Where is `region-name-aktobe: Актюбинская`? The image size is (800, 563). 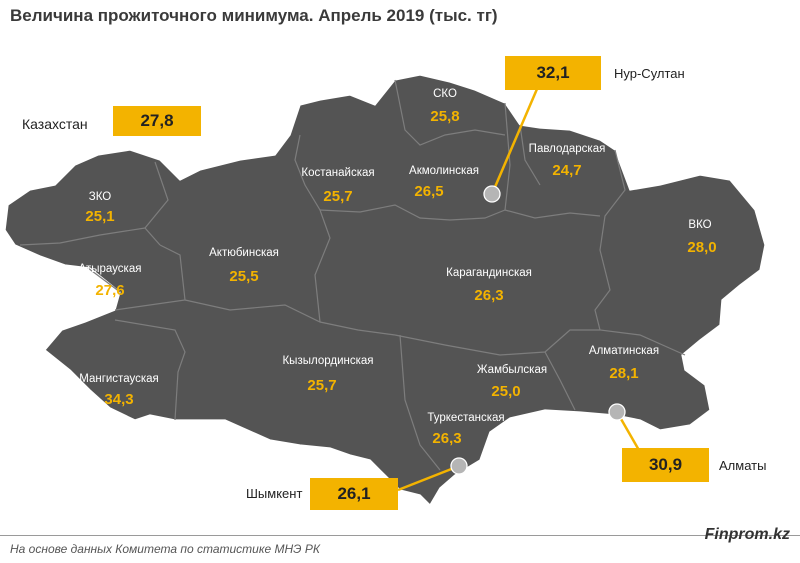
region-name-aktobe: Актюбинская is located at coordinates (244, 253).